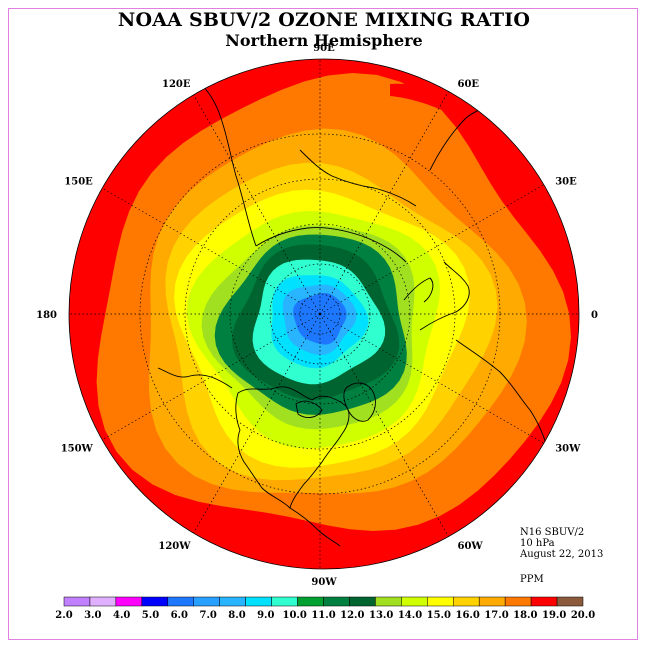 This screenshot has height=648, width=648. What do you see at coordinates (63, 615) in the screenshot?
I see `colorbar-tick-label: 2.0` at bounding box center [63, 615].